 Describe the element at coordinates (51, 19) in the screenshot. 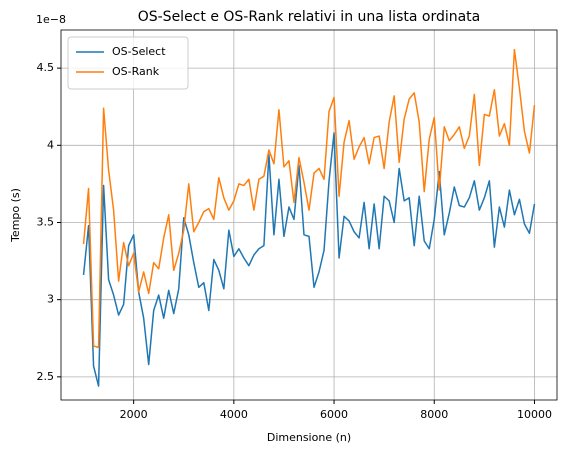

I see `y-offset-label: 1e−8` at that location.